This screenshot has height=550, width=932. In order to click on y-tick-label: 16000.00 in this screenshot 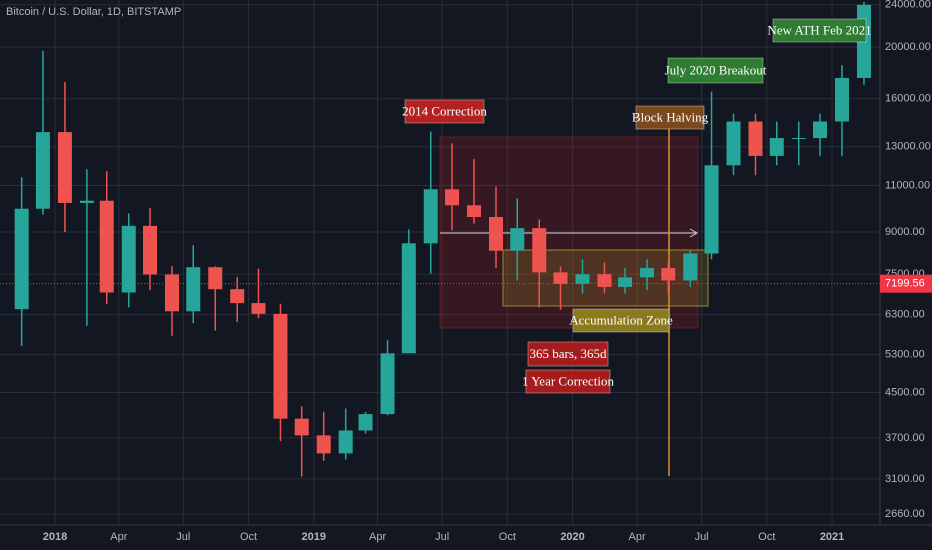, I will do `click(908, 99)`.